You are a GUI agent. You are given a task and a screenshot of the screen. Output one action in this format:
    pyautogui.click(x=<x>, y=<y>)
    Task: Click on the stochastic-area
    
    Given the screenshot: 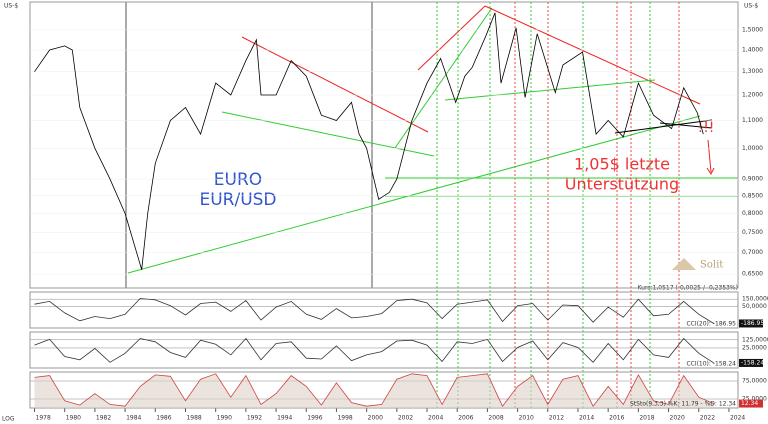 What is the action you would take?
    pyautogui.click(x=374, y=390)
    